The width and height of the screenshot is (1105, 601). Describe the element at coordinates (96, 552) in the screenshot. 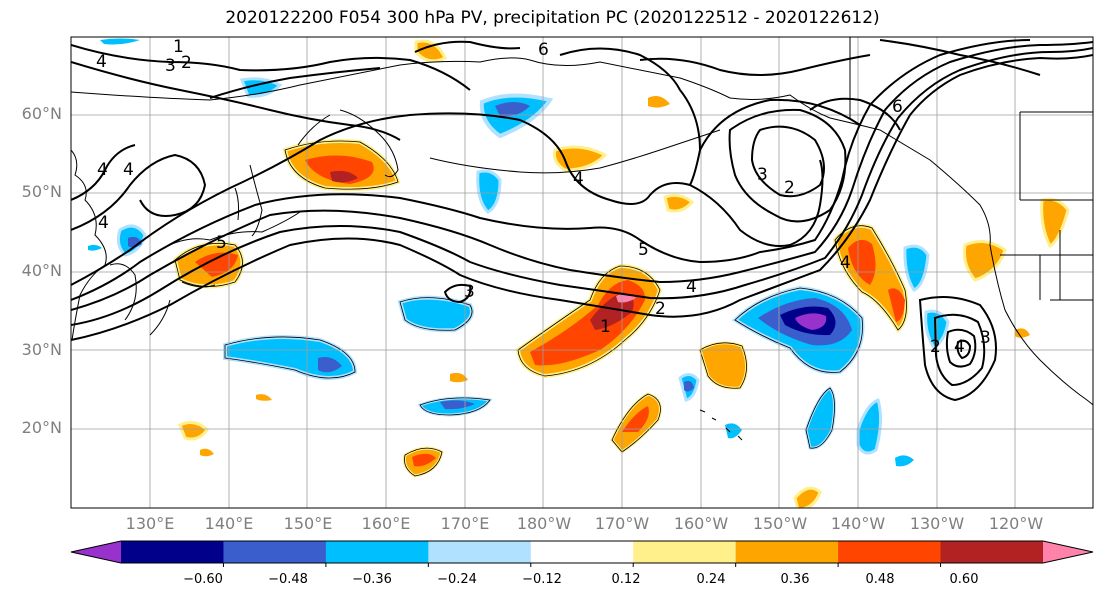

I see `colorbar-extend-min` at that location.